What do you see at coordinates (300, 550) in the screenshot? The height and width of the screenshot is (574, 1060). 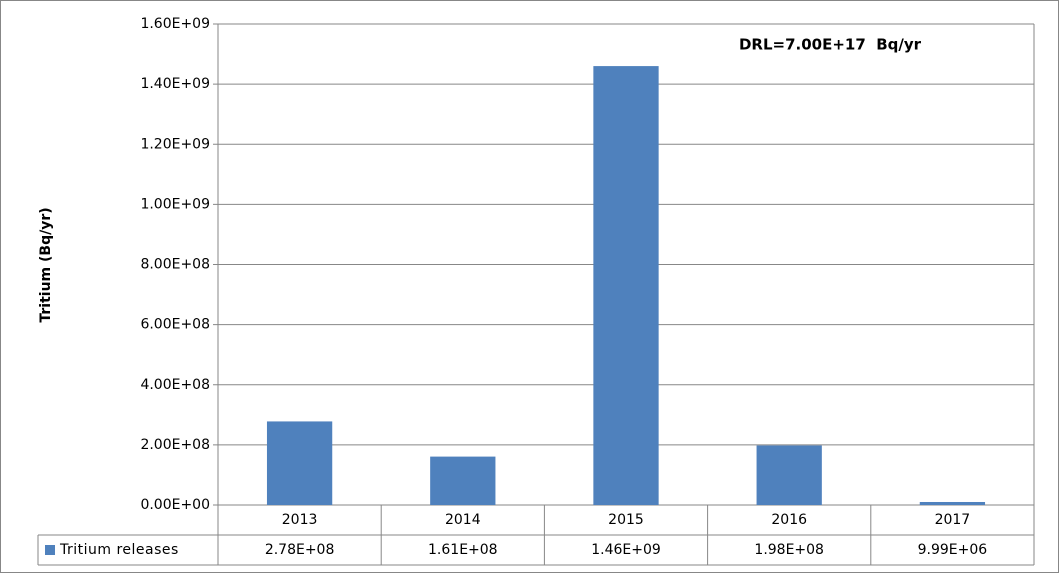 I see `table-value: 2.78E+08` at bounding box center [300, 550].